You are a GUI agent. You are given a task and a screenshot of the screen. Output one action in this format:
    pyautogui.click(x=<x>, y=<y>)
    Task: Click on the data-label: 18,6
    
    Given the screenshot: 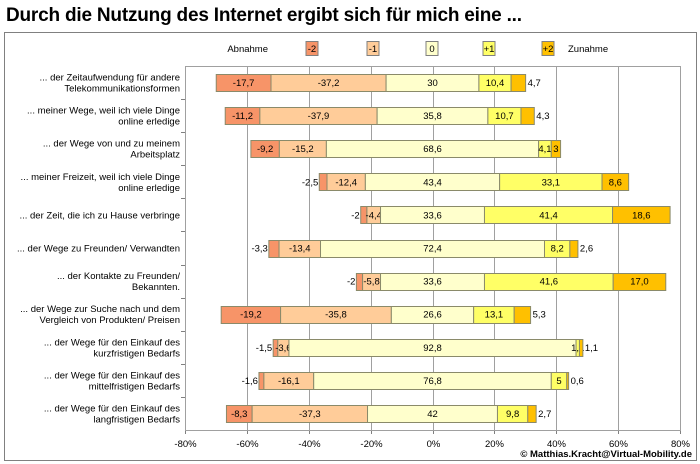 What is the action you would take?
    pyautogui.click(x=641, y=215)
    